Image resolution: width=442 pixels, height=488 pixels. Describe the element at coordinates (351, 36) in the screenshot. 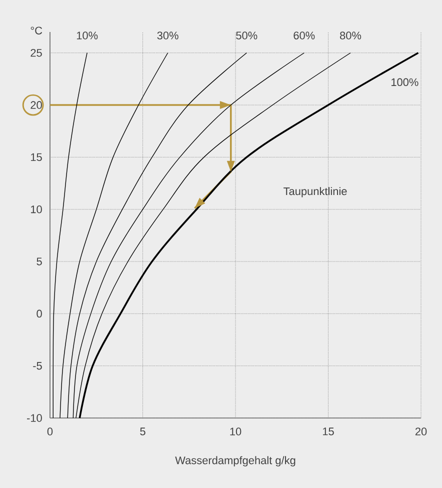

I see `series-label: 80%` at that location.